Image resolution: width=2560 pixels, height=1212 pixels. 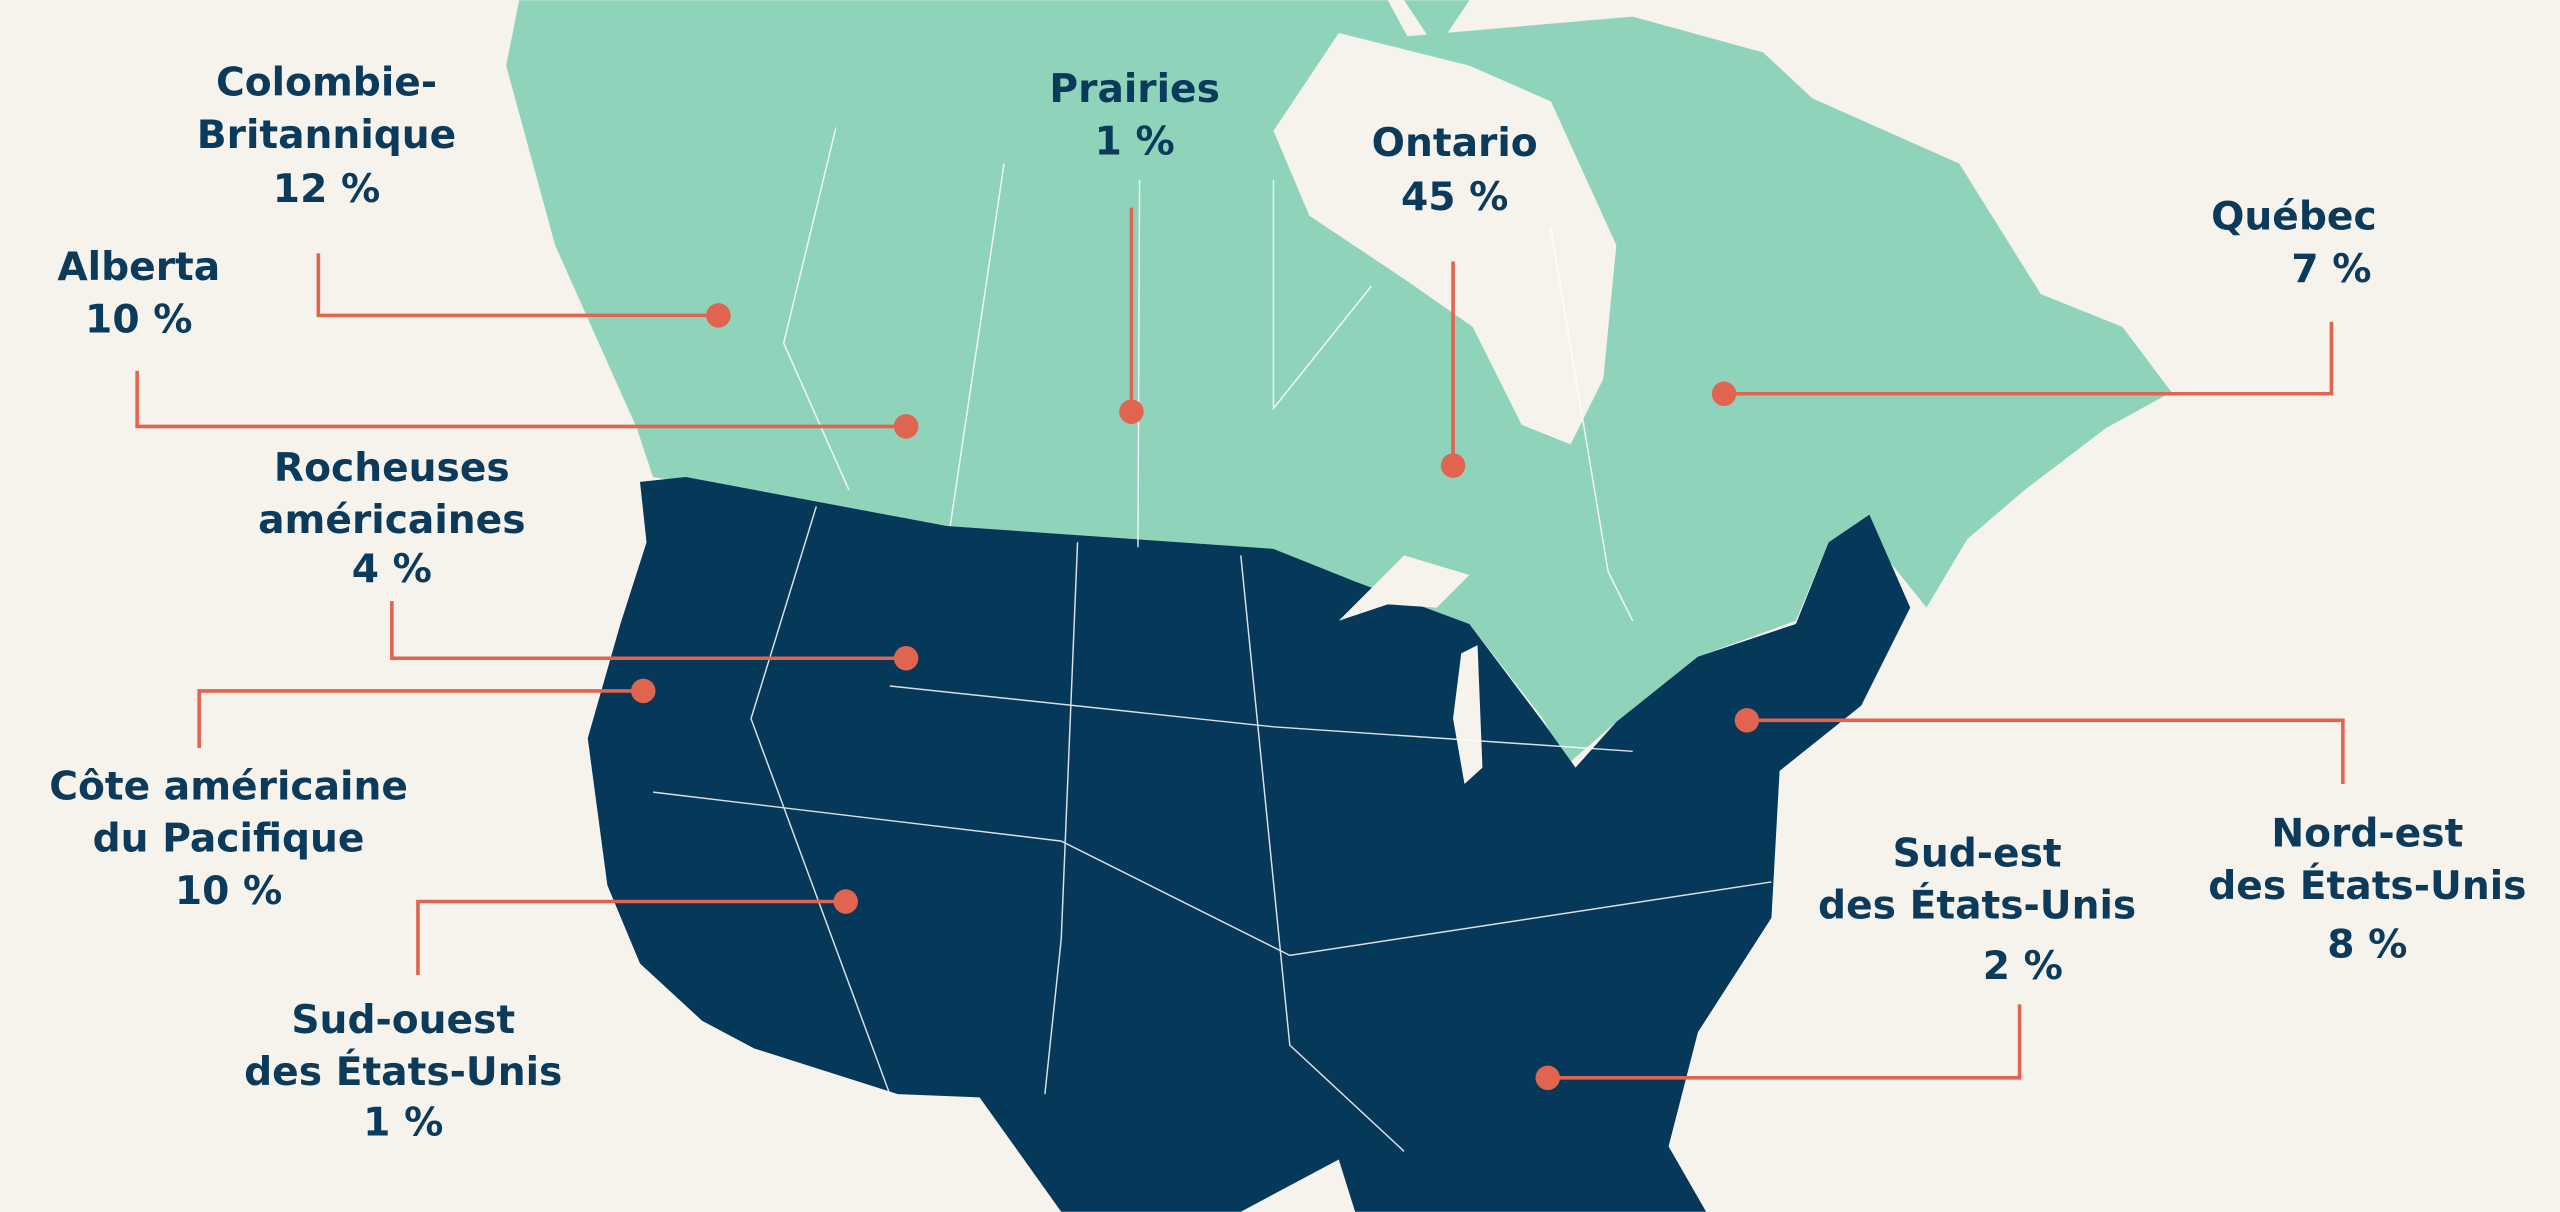 I want to click on region-share: 45 %, so click(x=1454, y=197).